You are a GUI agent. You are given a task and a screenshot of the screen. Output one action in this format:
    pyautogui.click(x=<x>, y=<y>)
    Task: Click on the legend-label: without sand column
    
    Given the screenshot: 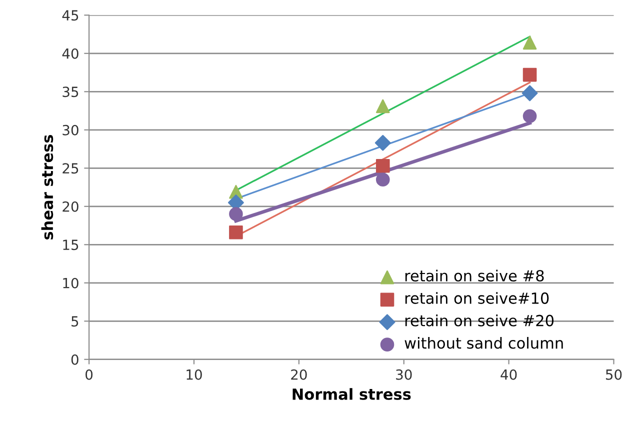 What is the action you would take?
    pyautogui.click(x=483, y=342)
    